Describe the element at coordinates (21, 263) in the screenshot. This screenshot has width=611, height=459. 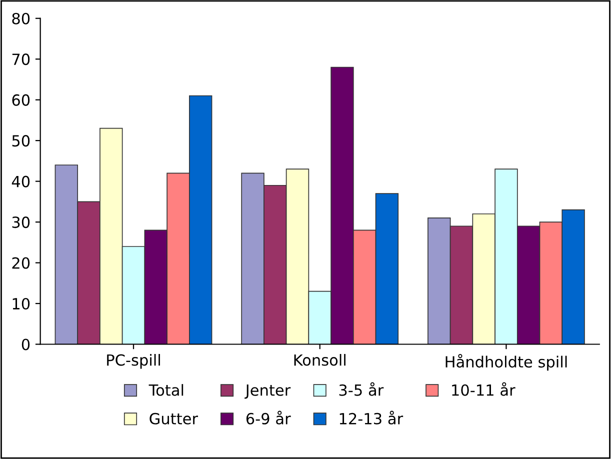
I see `y-tick-label: 20` at that location.